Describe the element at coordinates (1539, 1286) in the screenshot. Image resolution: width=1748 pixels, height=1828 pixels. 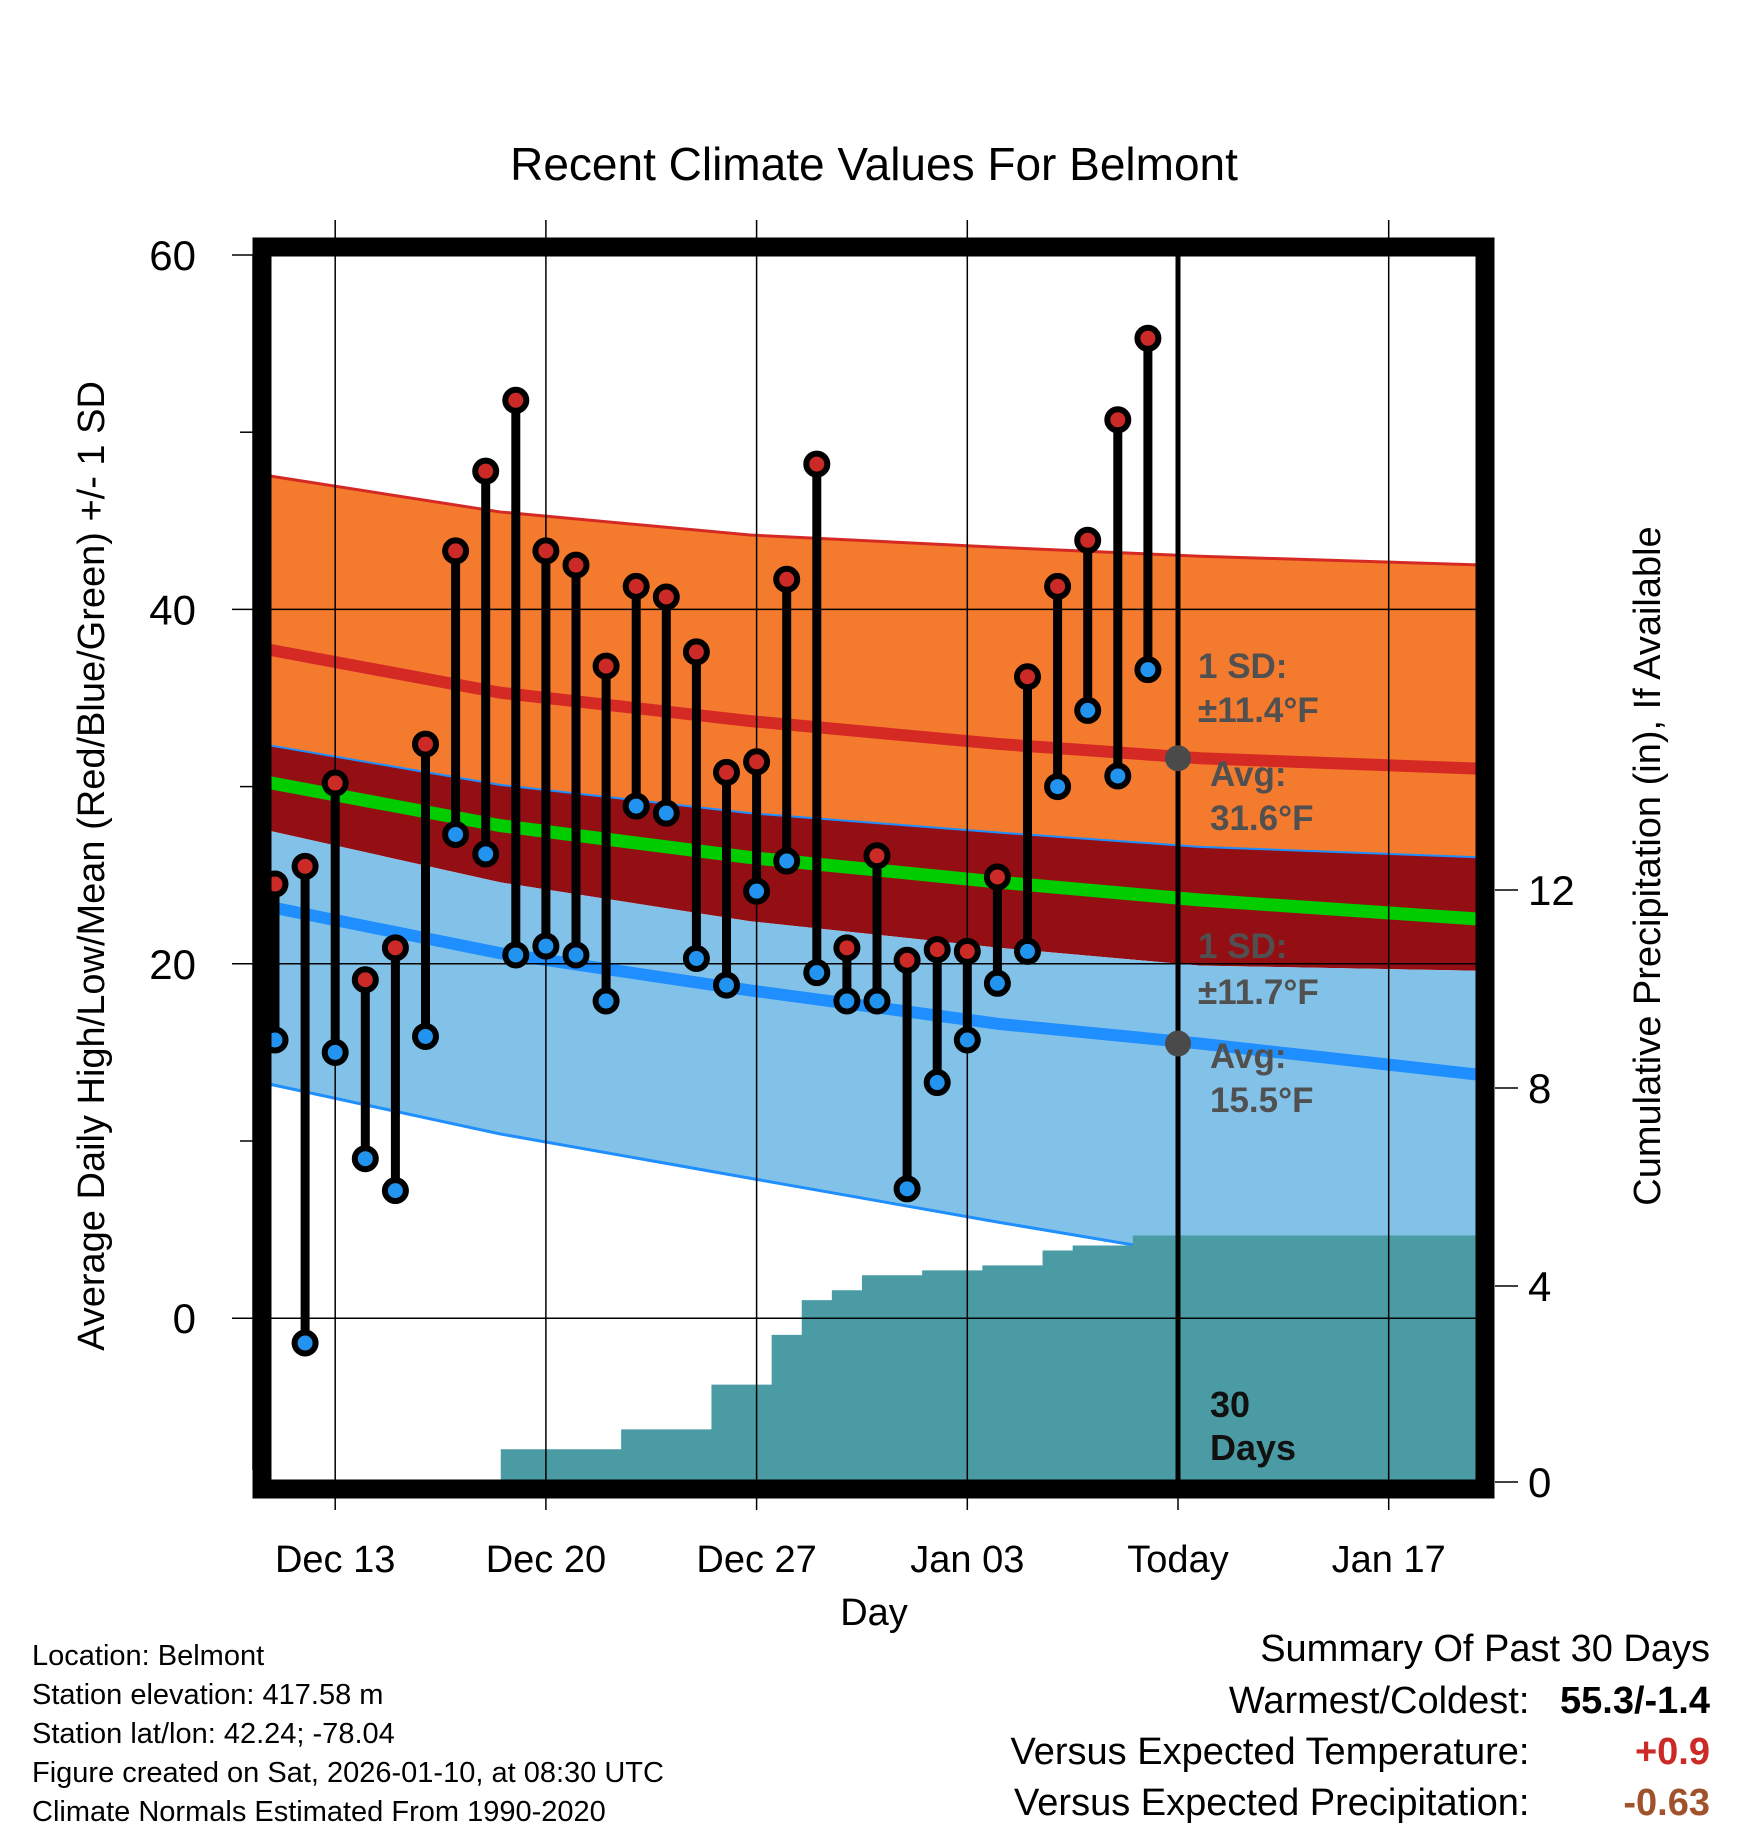
I see `y2-tick-label-1: 4` at that location.